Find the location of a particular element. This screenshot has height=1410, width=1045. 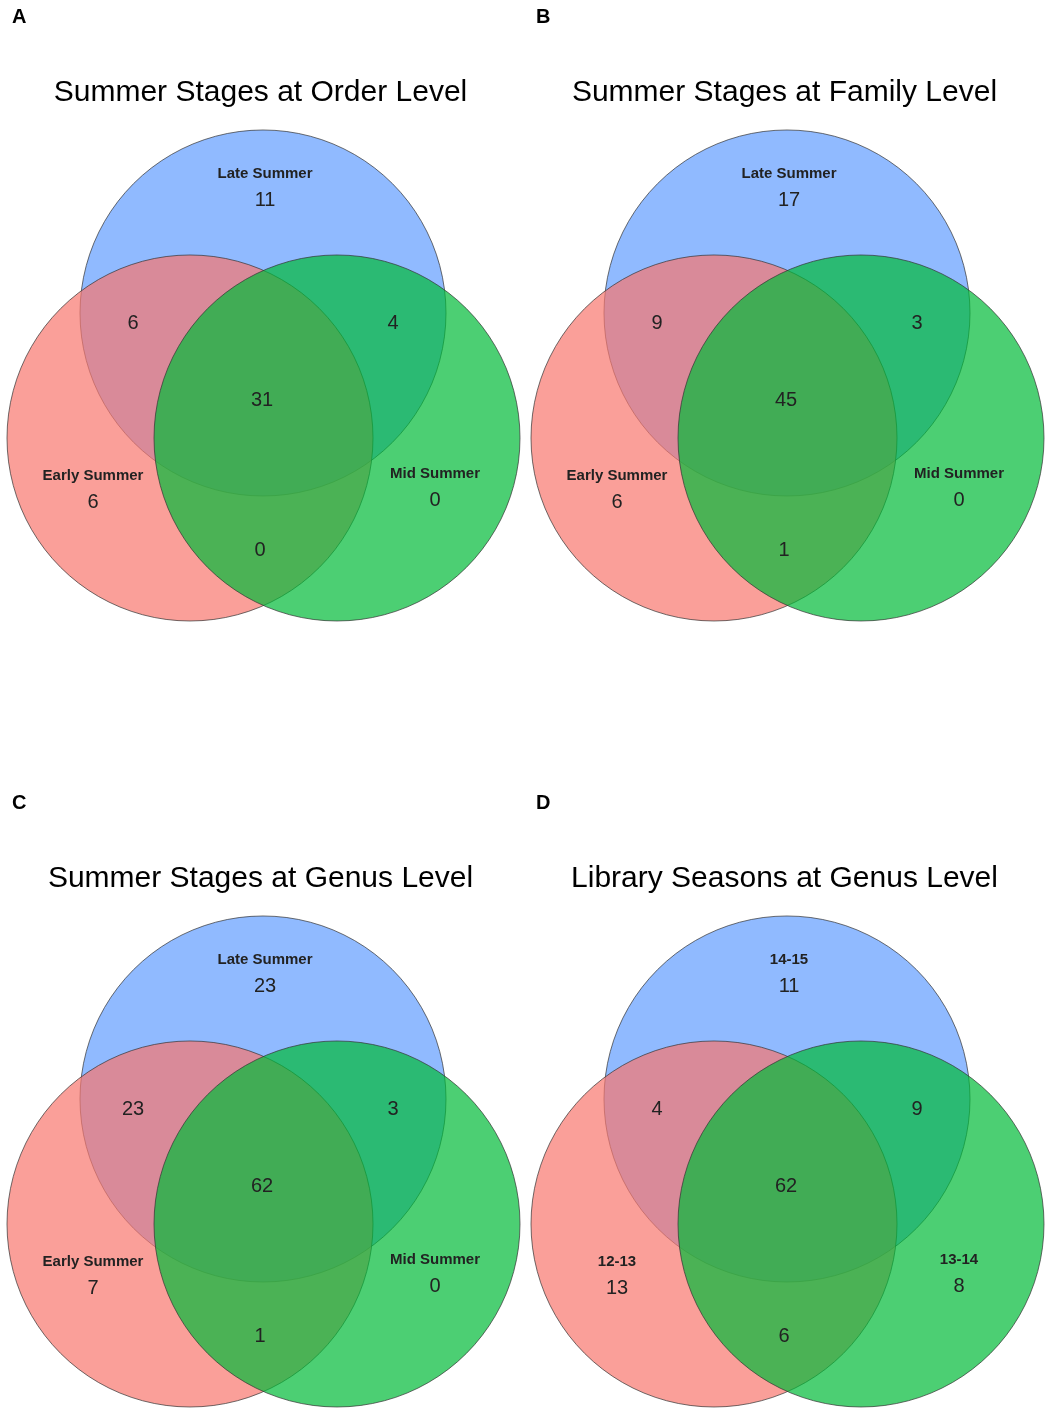

text: 23 is located at coordinates (133, 1108).